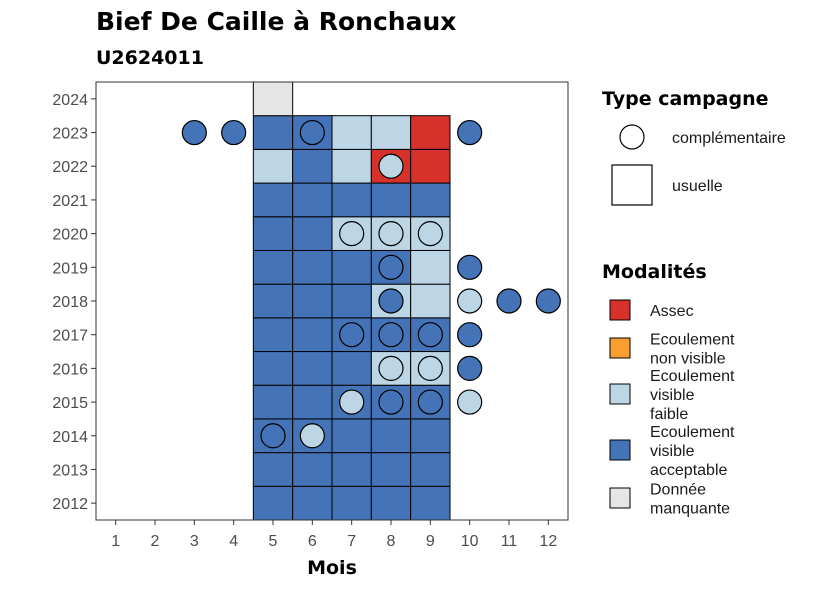 The image size is (826, 590). What do you see at coordinates (334, 535) in the screenshot?
I see `x-axis: 1 2 3 4 5 6 7 8 9 10 11 12` at bounding box center [334, 535].